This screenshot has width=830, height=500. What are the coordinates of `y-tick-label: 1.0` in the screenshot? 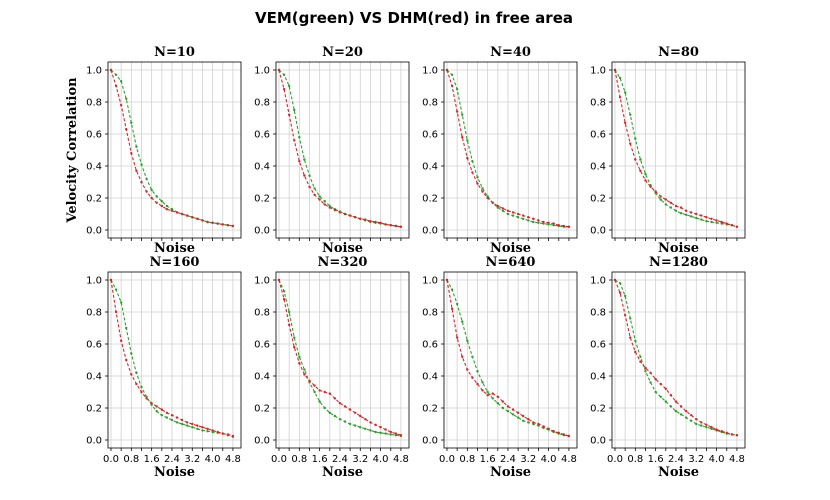 It's located at (598, 71).